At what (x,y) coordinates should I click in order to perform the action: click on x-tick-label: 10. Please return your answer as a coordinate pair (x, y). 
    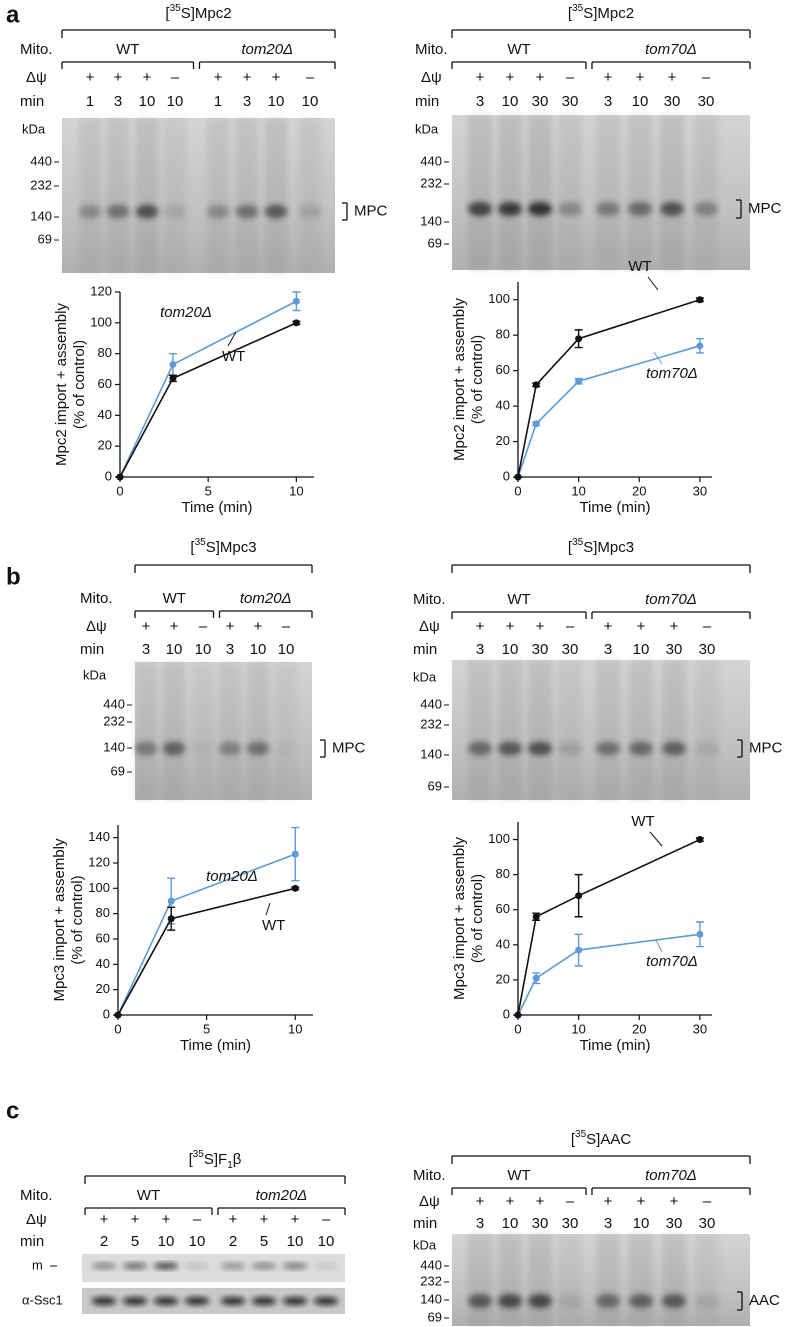
    Looking at the image, I should click on (578, 1028).